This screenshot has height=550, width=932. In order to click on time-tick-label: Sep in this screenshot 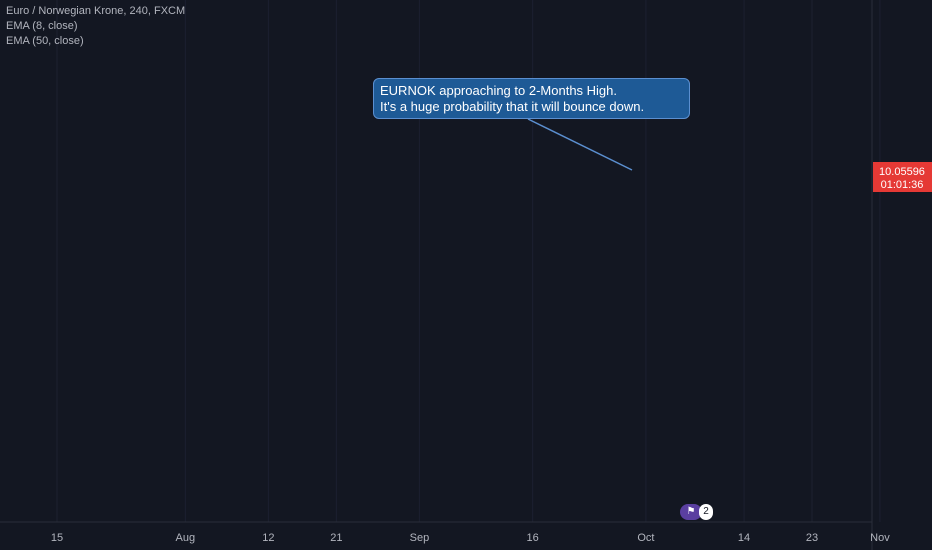, I will do `click(420, 538)`.